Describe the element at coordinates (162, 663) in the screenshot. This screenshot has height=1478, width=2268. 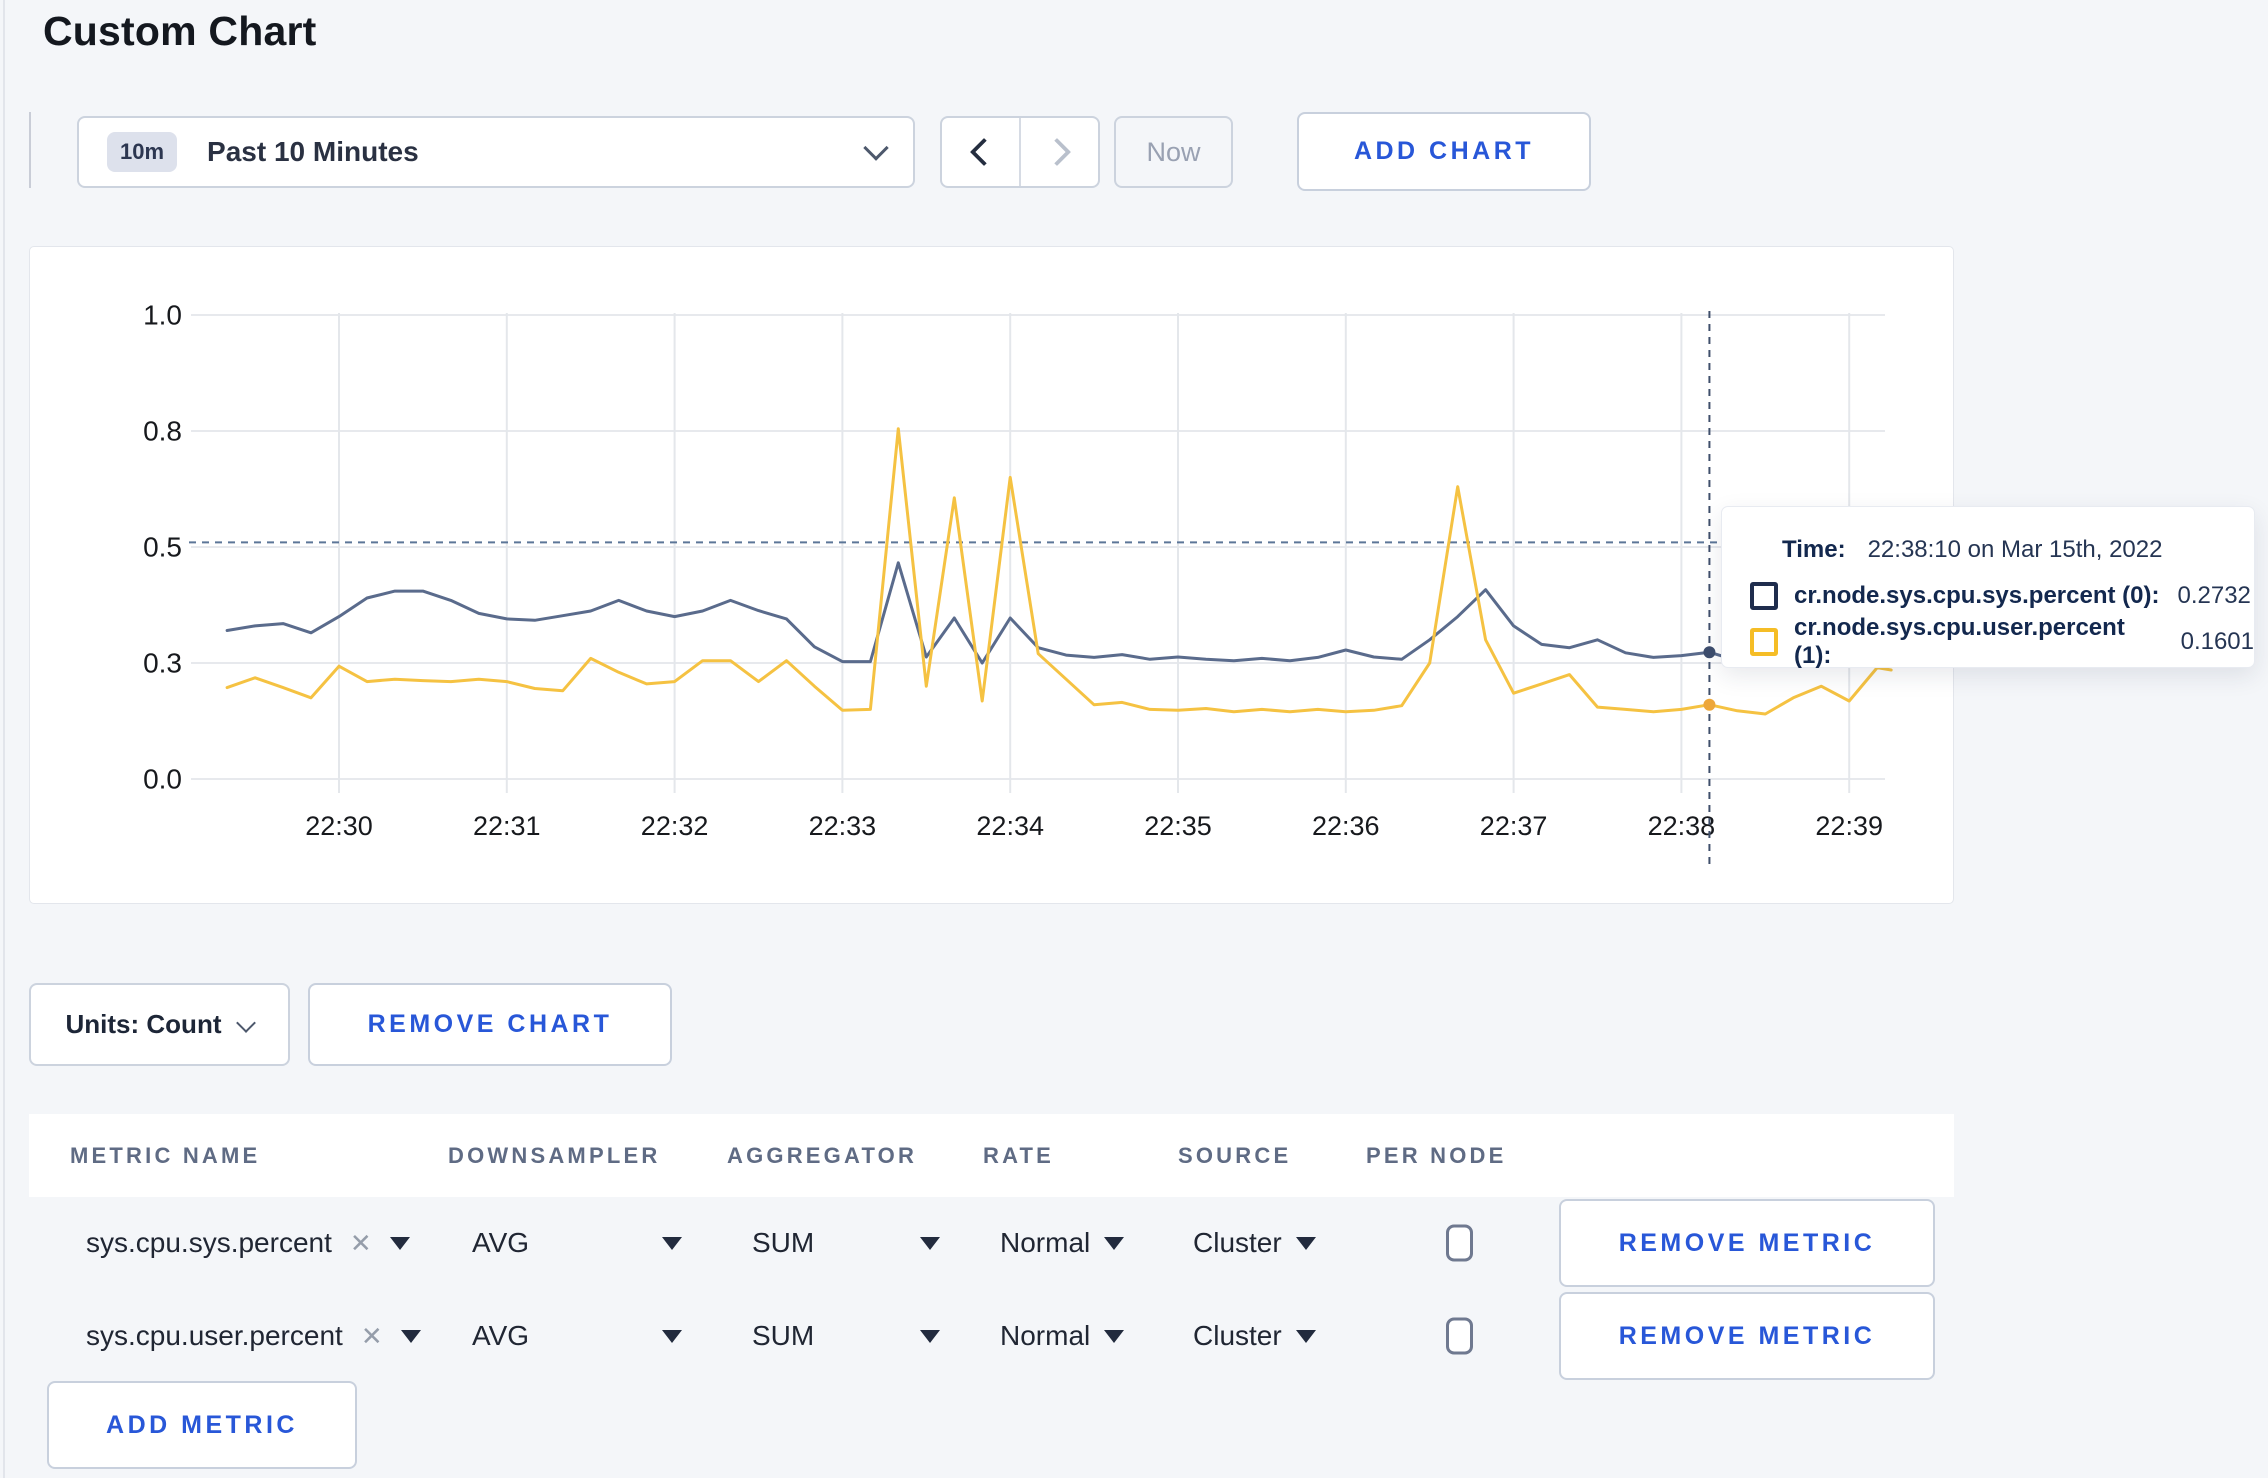
I see `svg-text: 0.3` at that location.